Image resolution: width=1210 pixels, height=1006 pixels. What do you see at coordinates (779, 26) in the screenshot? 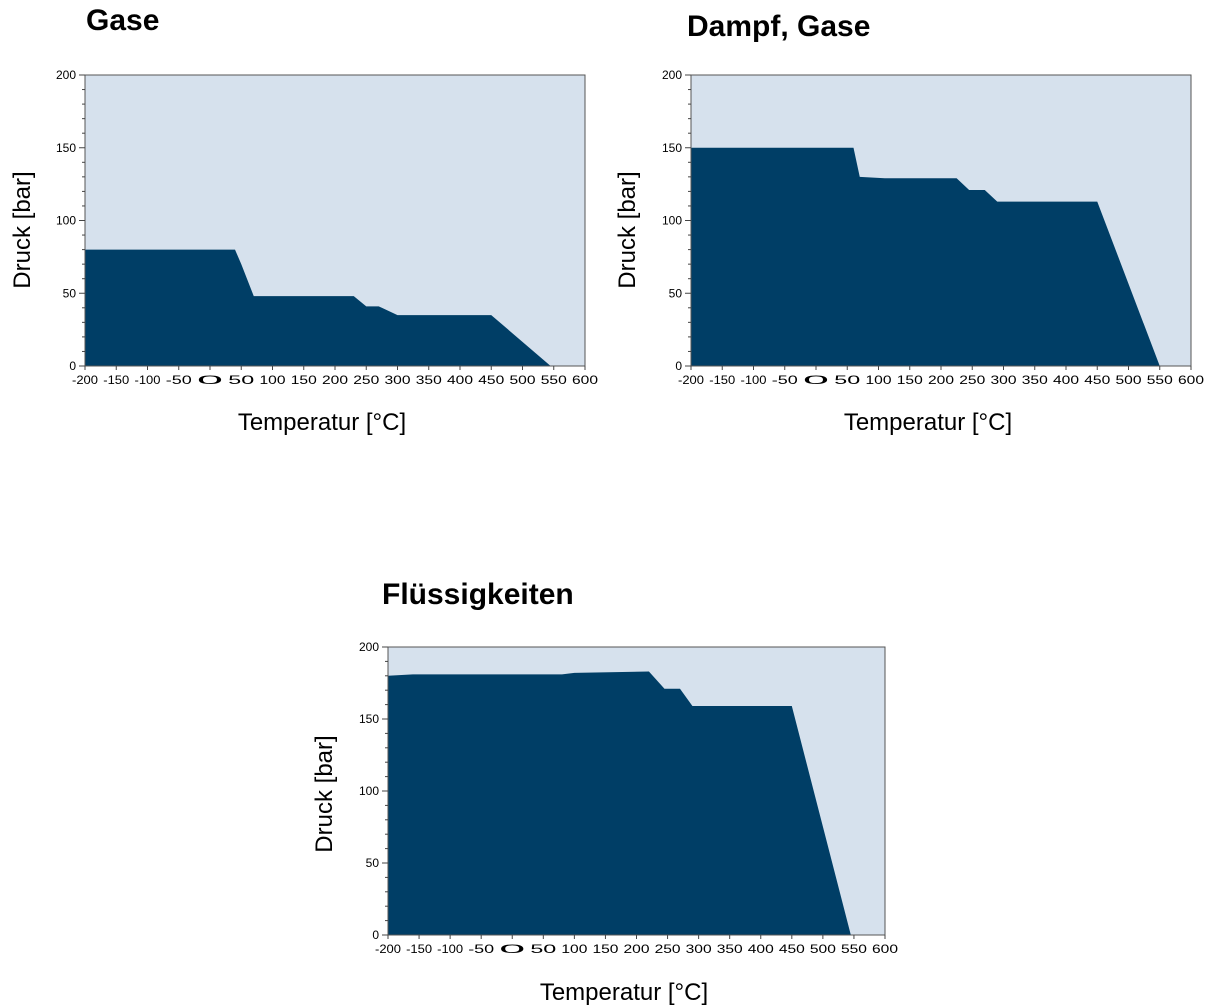
I see `chart-title: Dampf, Gase` at bounding box center [779, 26].